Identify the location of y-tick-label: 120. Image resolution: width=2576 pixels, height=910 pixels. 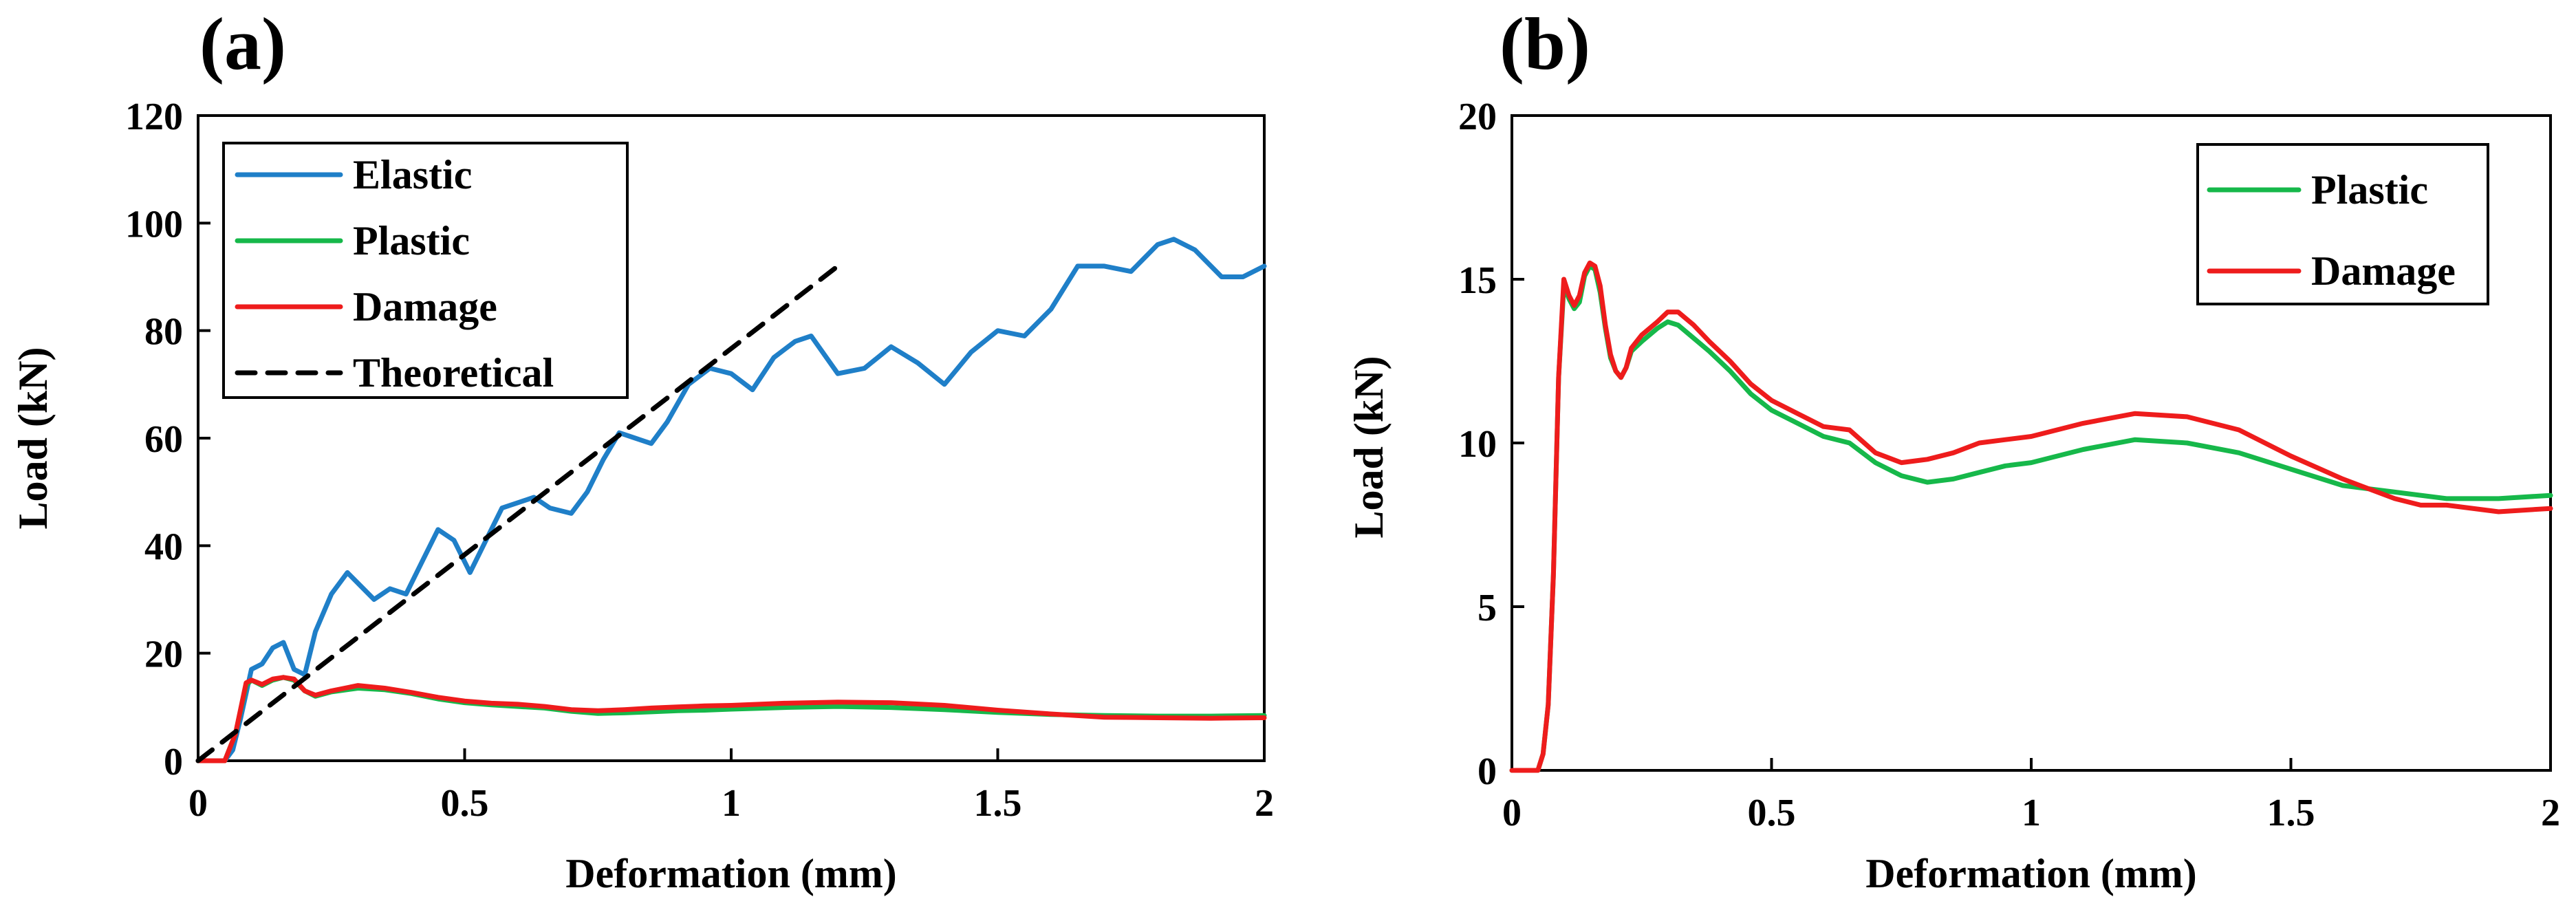
(154, 117).